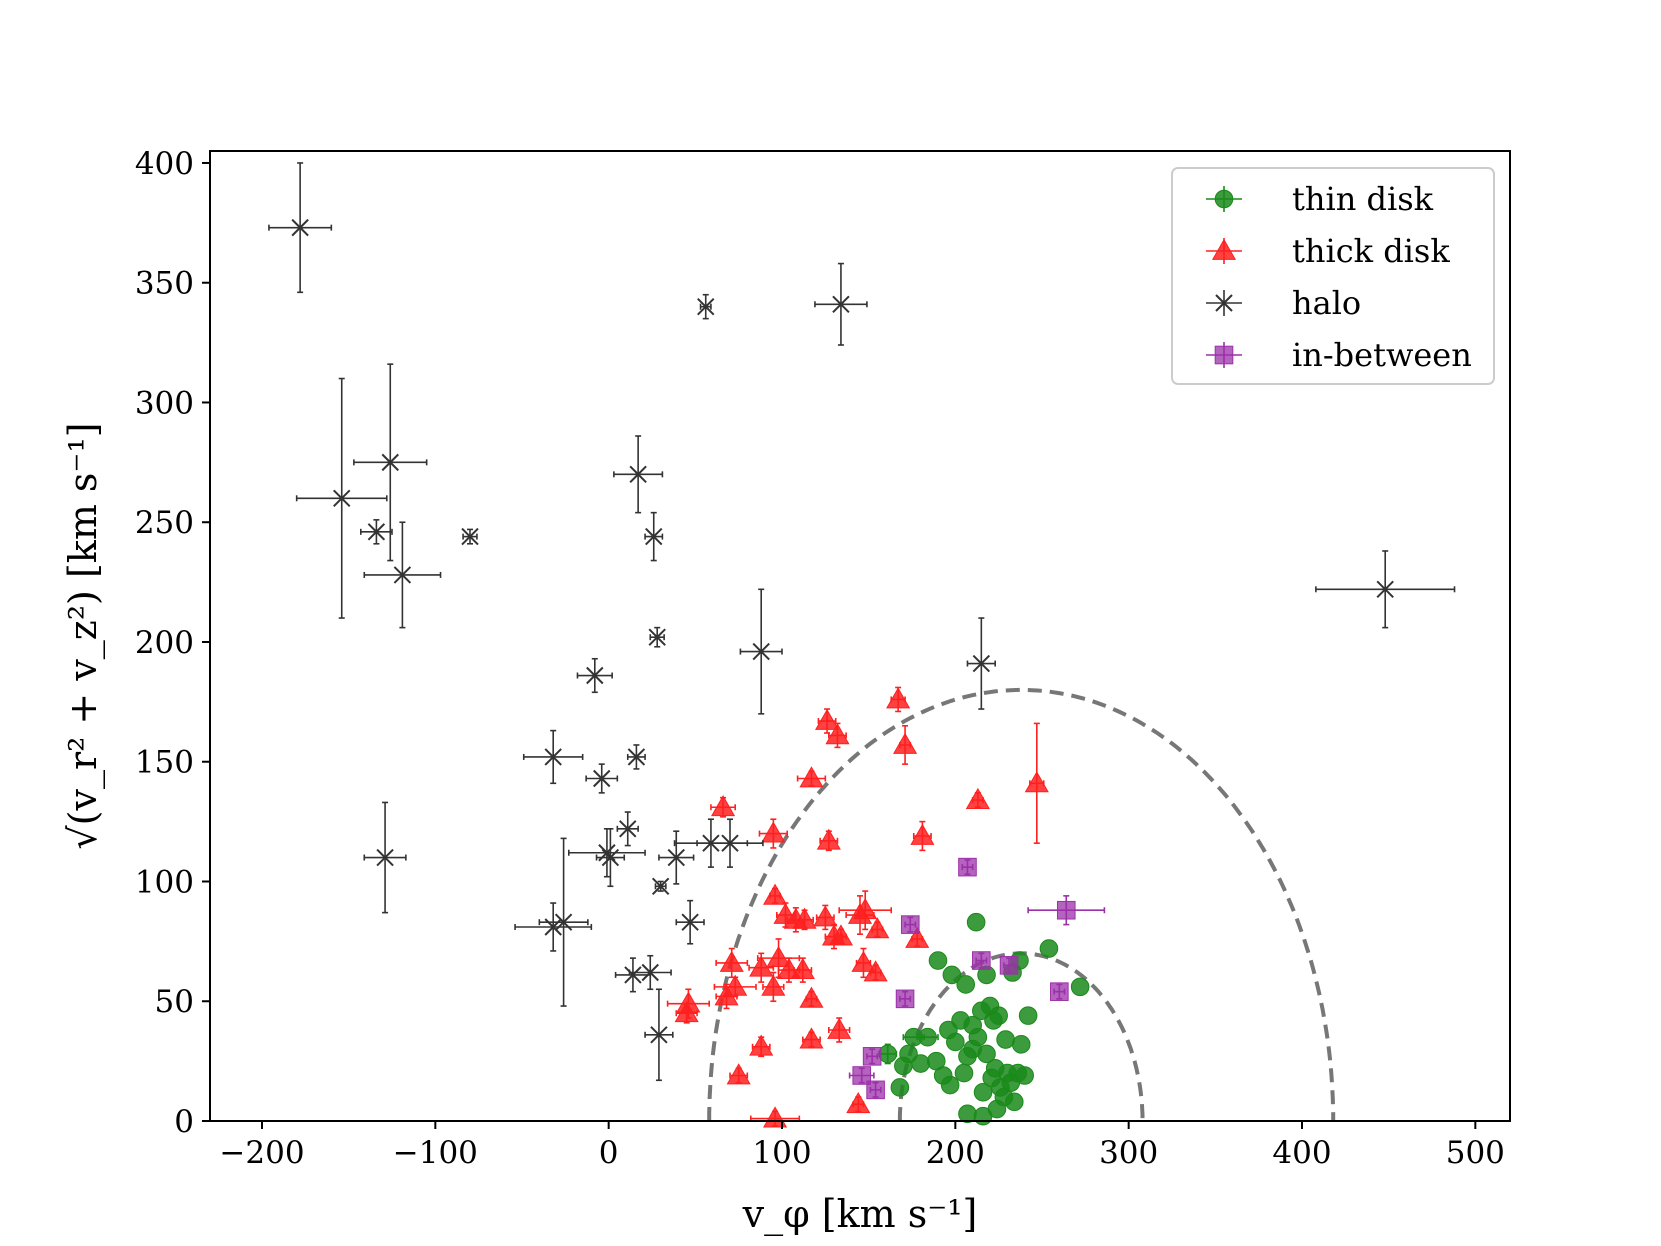 The width and height of the screenshot is (1661, 1246). I want to click on y-tick-label: 300, so click(164, 403).